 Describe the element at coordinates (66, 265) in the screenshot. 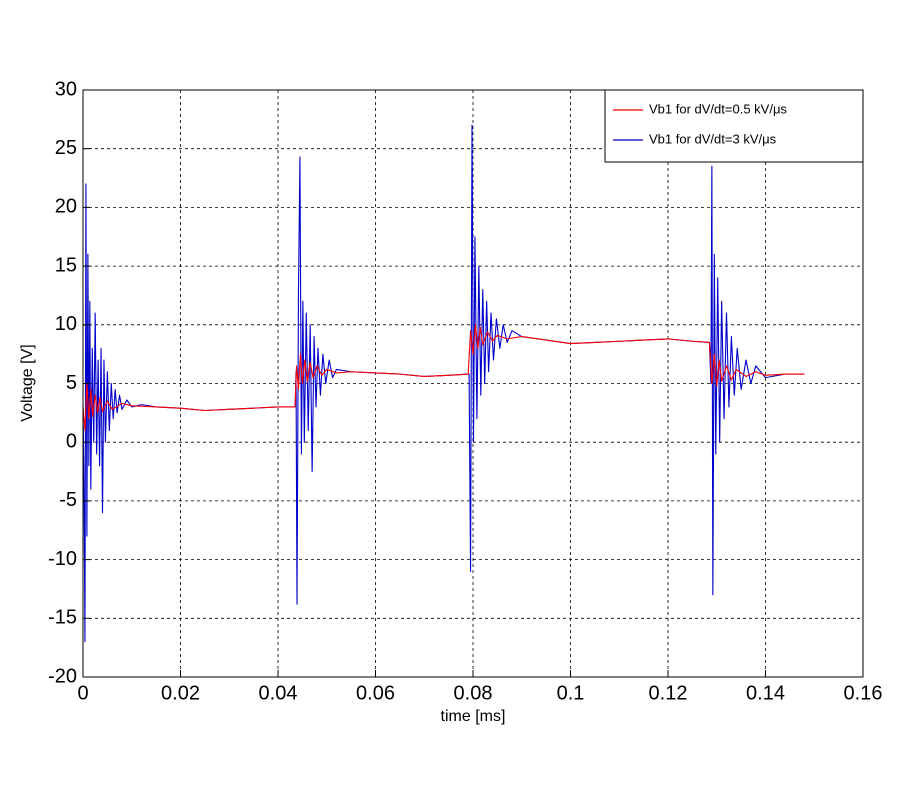

I see `y-tick-label: 15` at that location.